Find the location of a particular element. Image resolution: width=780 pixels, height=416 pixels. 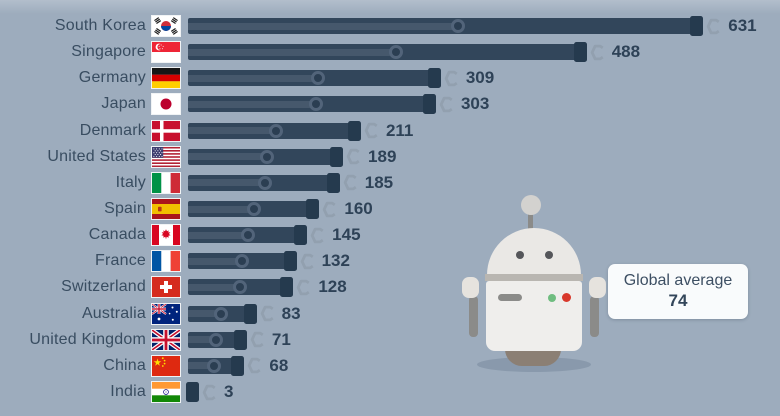

value-label: 211 is located at coordinates (399, 130).